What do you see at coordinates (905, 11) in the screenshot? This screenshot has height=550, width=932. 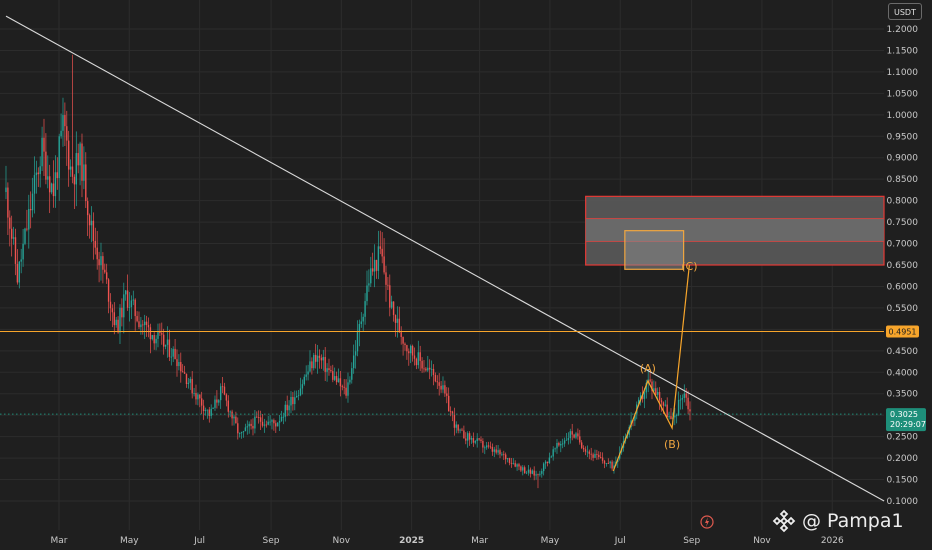 I see `currency-button: USDT` at bounding box center [905, 11].